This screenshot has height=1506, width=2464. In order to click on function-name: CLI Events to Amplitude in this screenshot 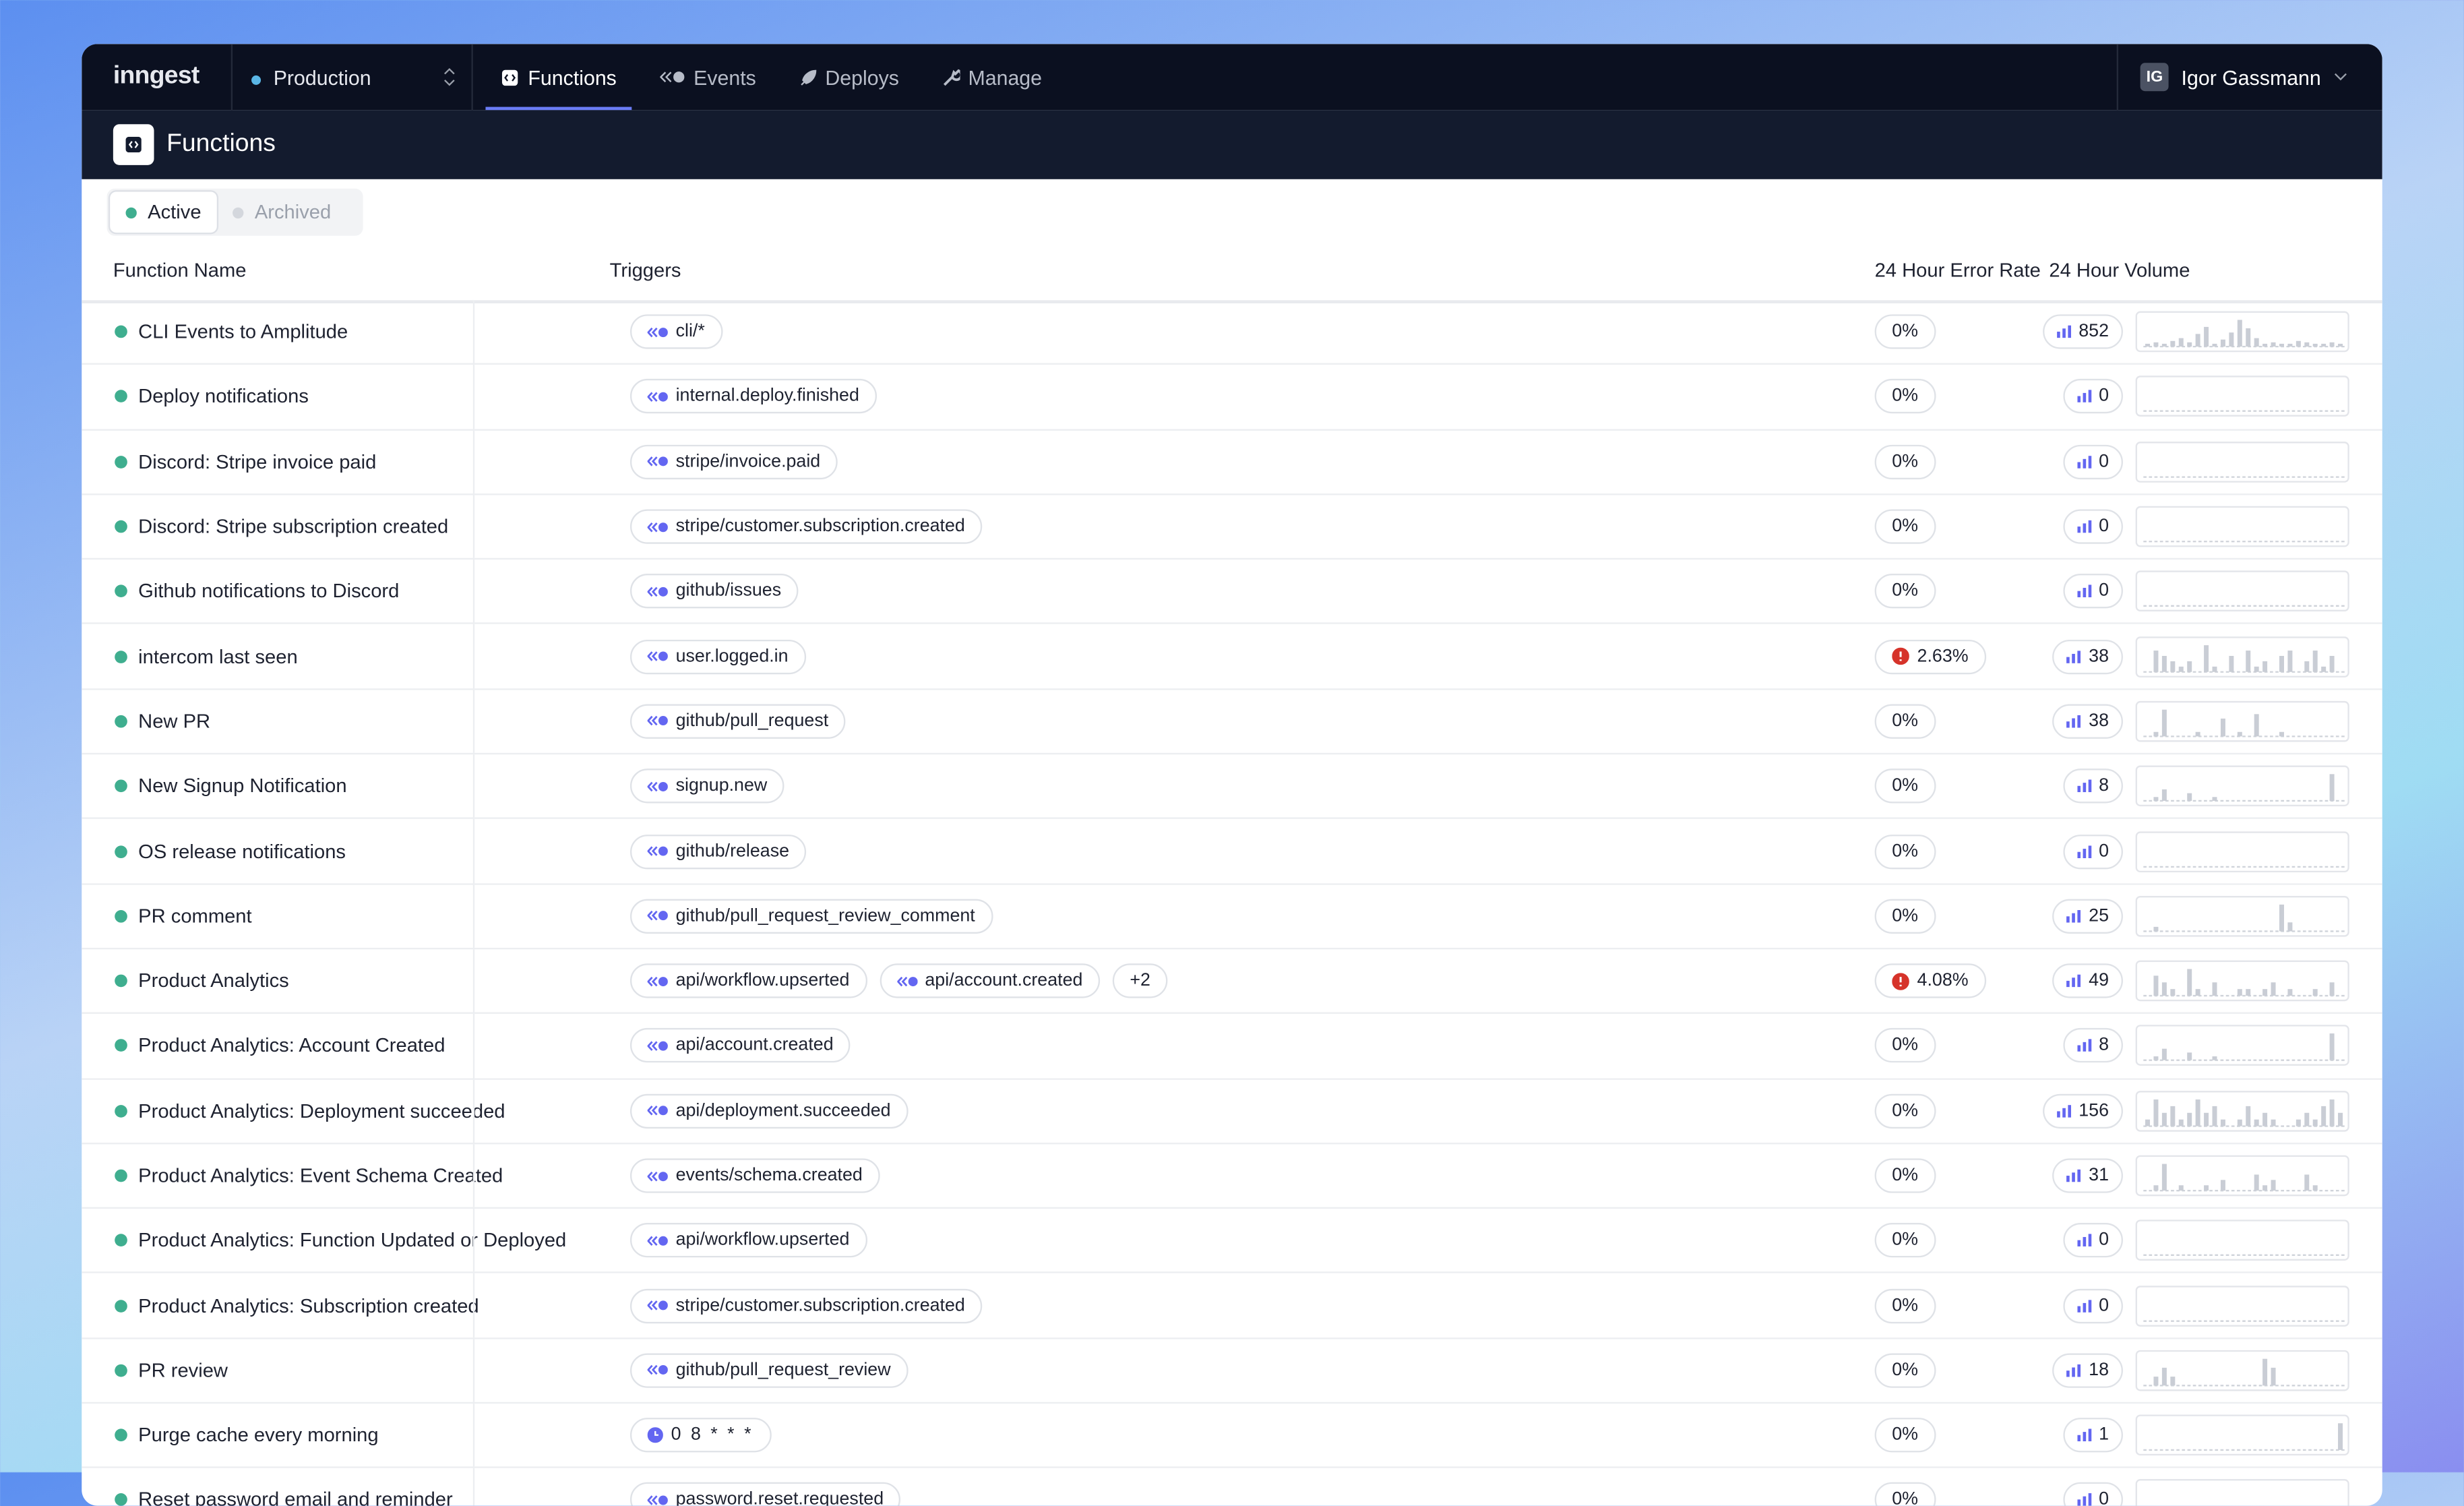, I will do `click(243, 331)`.